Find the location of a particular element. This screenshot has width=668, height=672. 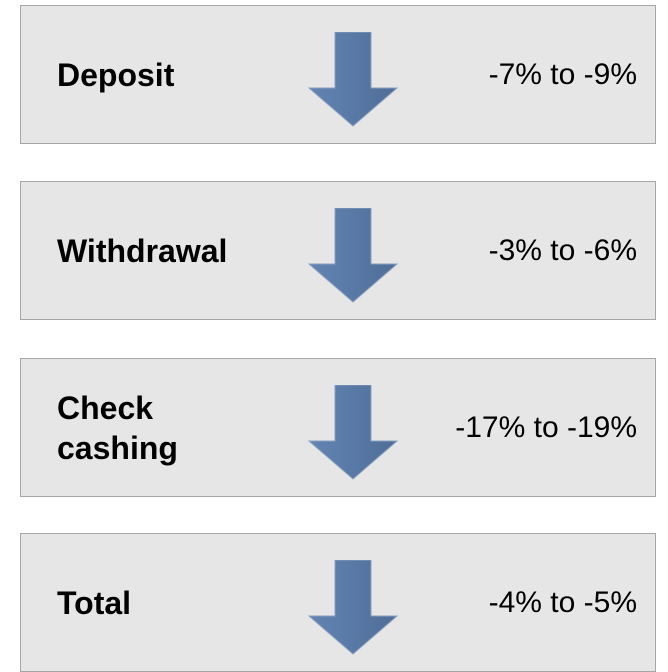

row-label: Deposit is located at coordinates (116, 74).